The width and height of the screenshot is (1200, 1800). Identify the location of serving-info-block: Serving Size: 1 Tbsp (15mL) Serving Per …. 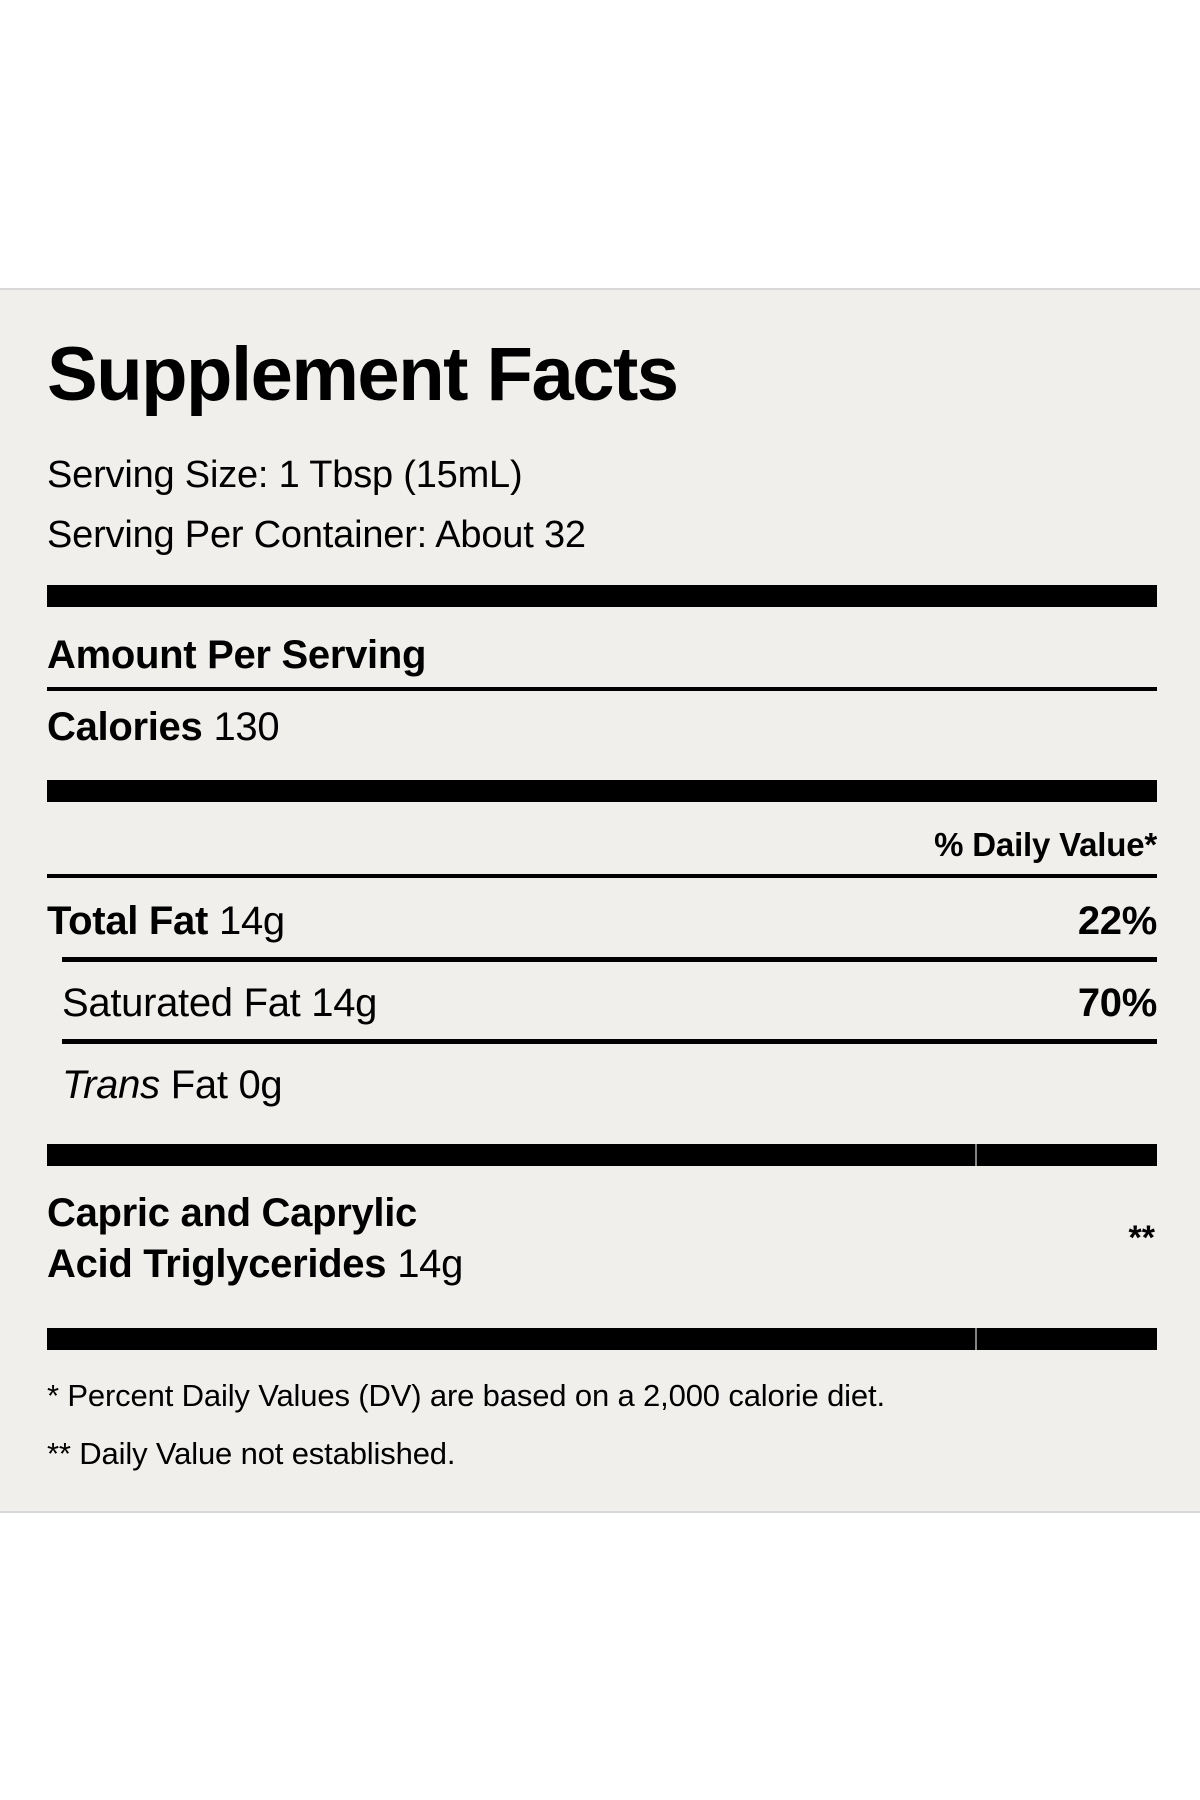
(602, 505).